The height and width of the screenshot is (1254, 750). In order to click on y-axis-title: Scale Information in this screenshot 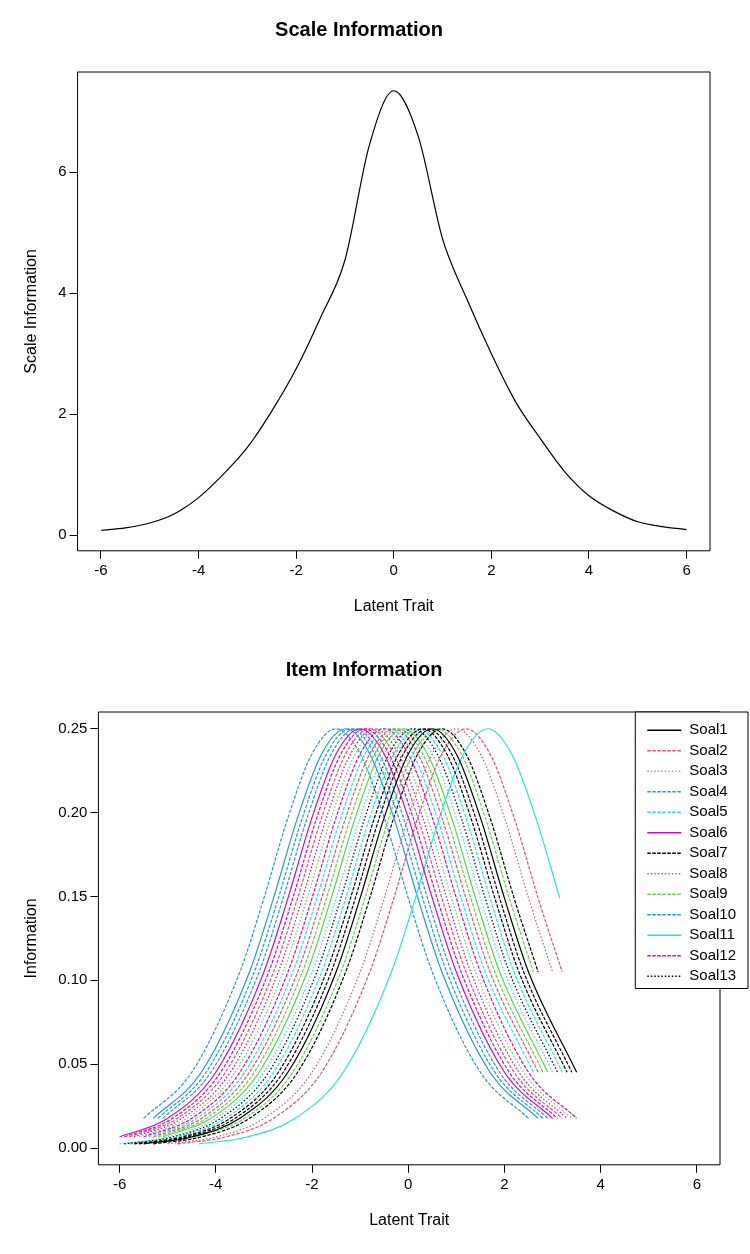, I will do `click(31, 311)`.